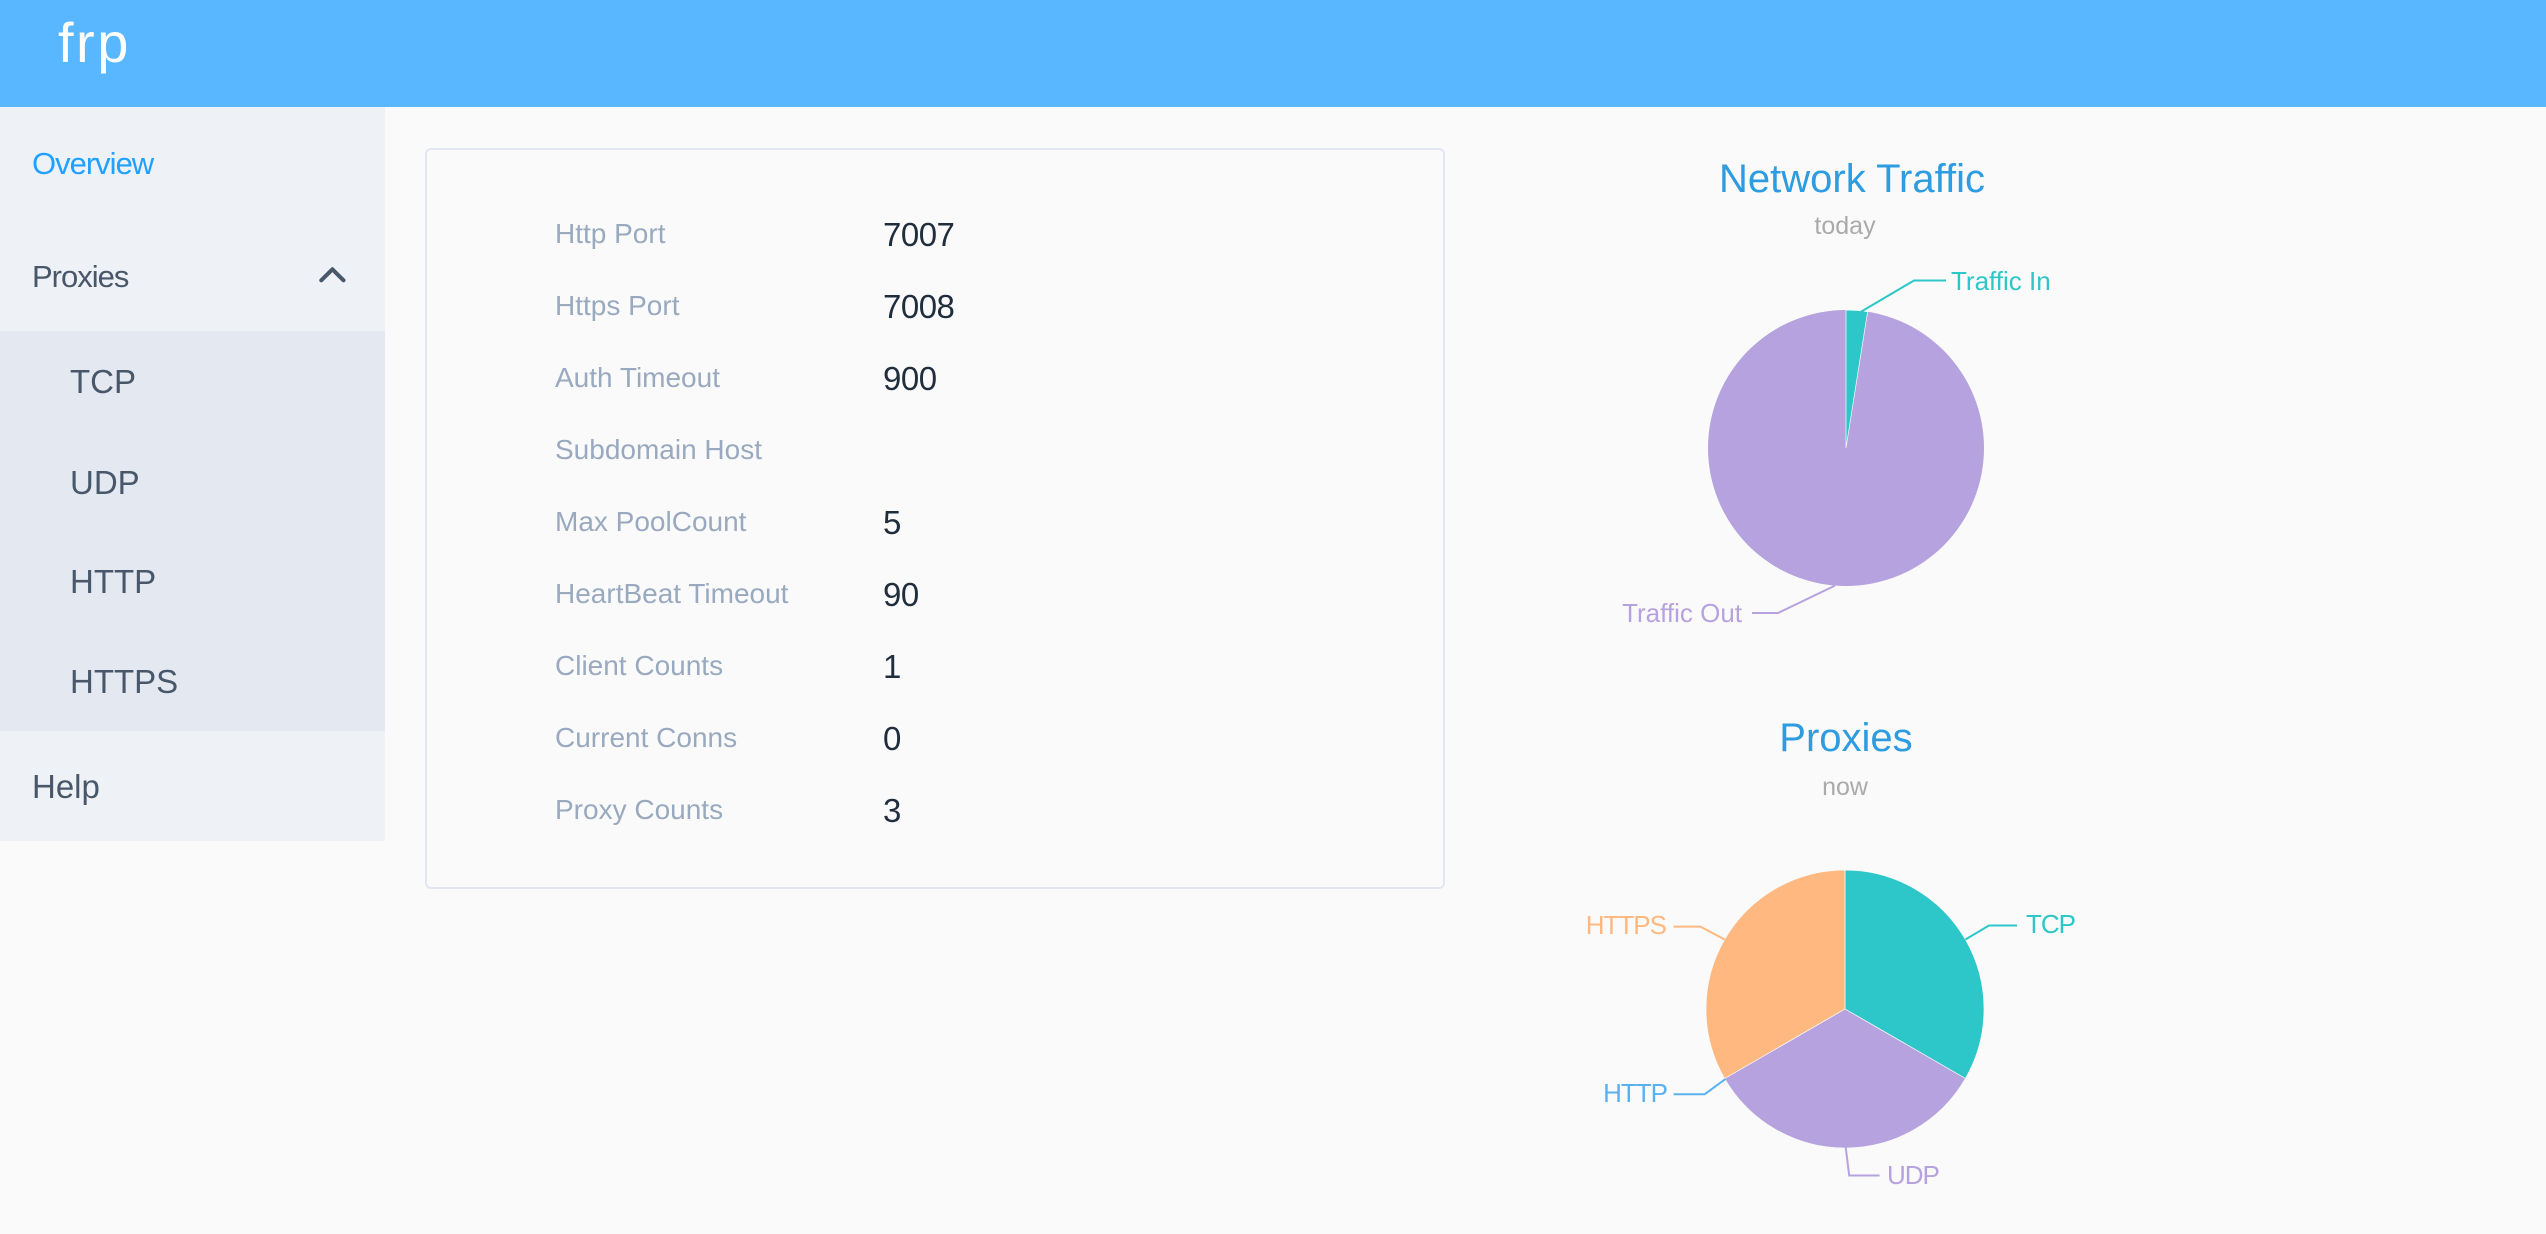  What do you see at coordinates (2050, 924) in the screenshot?
I see `svg-text: TCP` at bounding box center [2050, 924].